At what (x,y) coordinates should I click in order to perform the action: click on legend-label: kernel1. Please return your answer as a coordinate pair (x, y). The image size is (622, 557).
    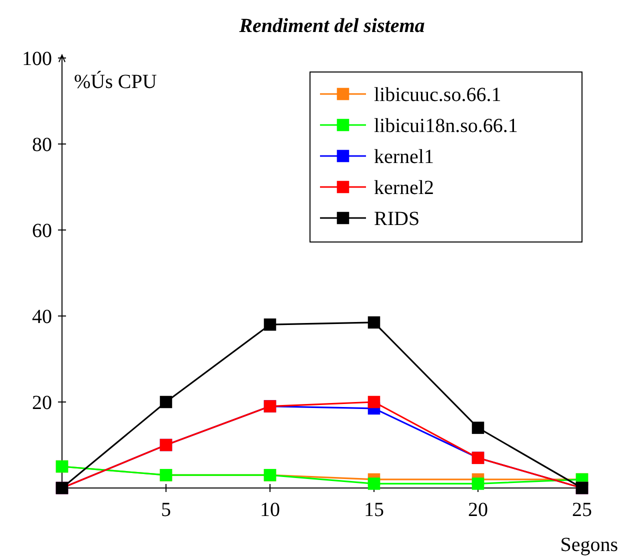
    Looking at the image, I should click on (404, 157).